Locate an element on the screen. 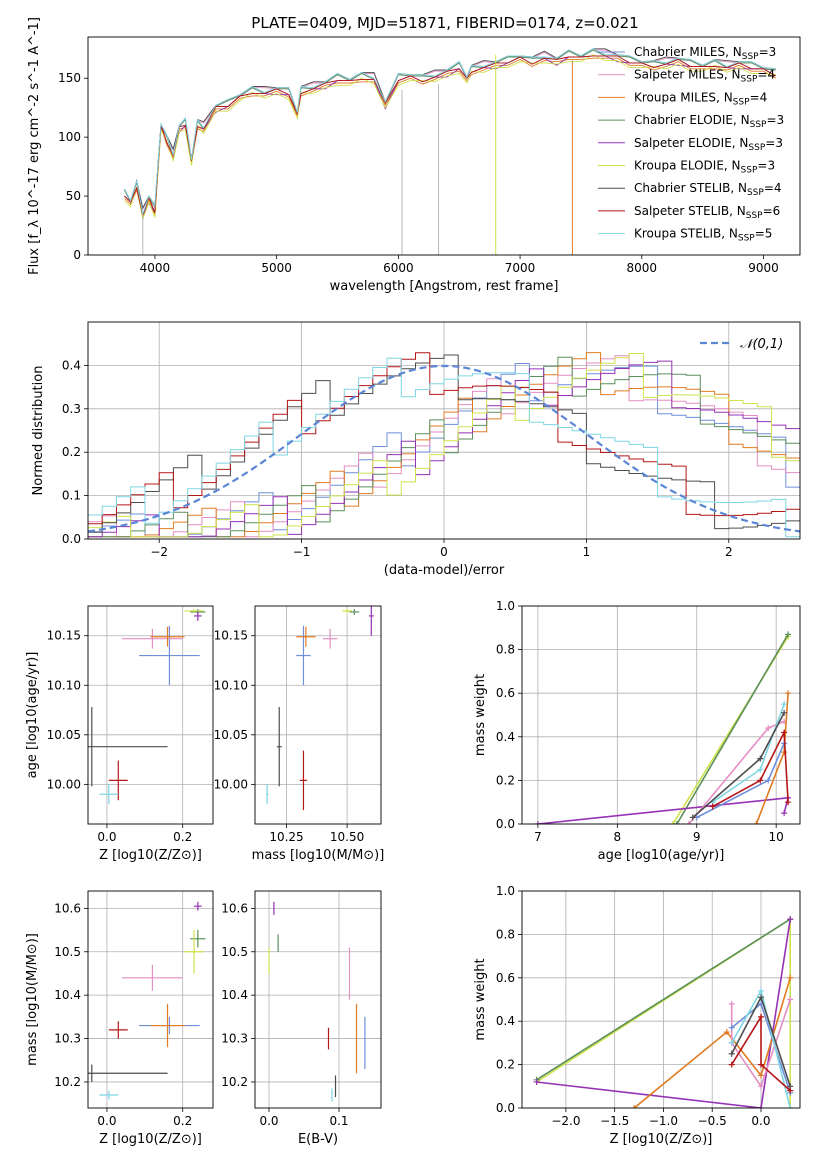 Image resolution: width=819 pixels, height=1170 pixels. x-tick-label: −1.5 is located at coordinates (614, 1121).